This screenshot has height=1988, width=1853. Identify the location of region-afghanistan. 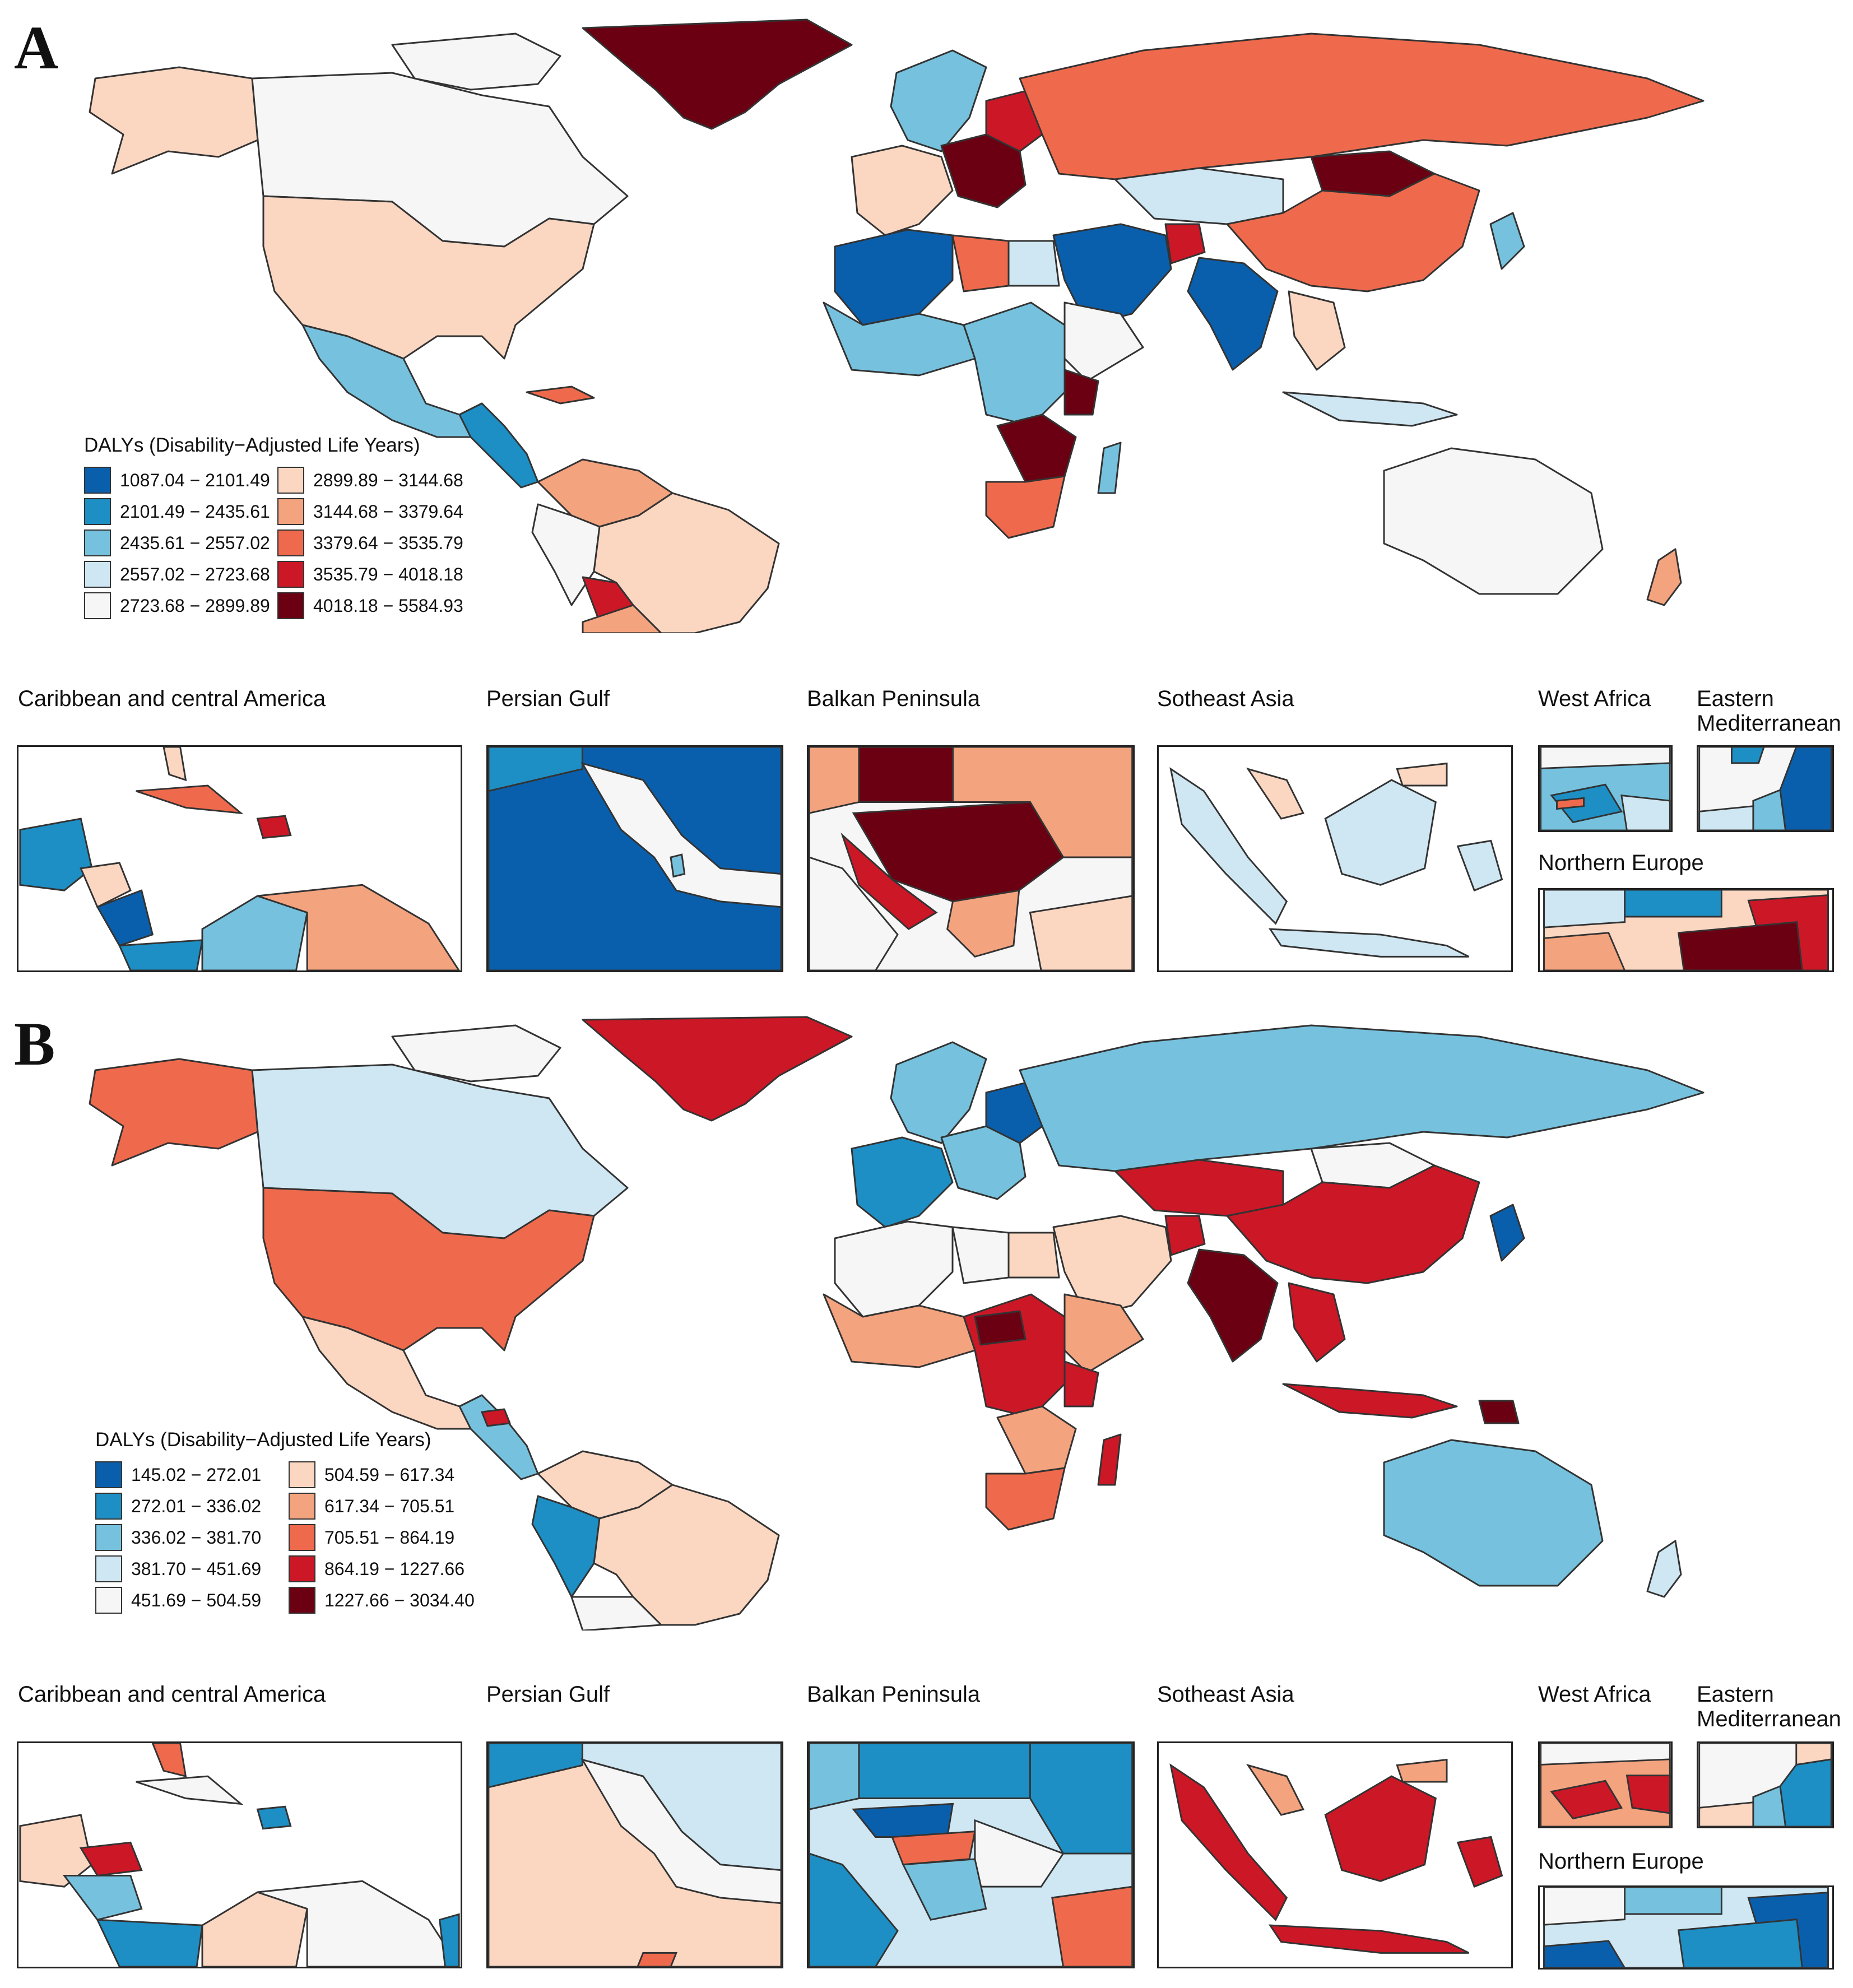
(1185, 244).